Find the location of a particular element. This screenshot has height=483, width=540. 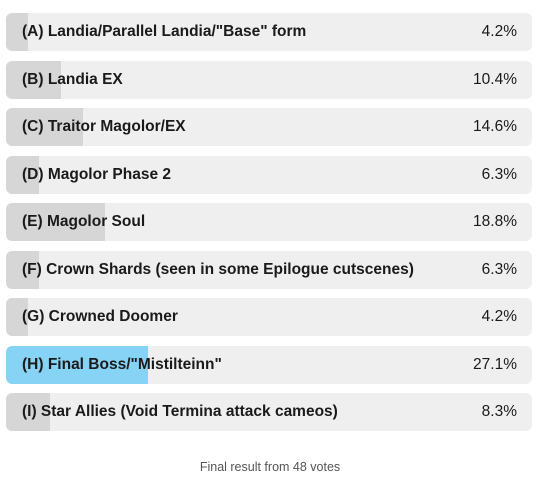

option-label: (A) Landia/Parallel Landia/"Base" form is located at coordinates (164, 31).